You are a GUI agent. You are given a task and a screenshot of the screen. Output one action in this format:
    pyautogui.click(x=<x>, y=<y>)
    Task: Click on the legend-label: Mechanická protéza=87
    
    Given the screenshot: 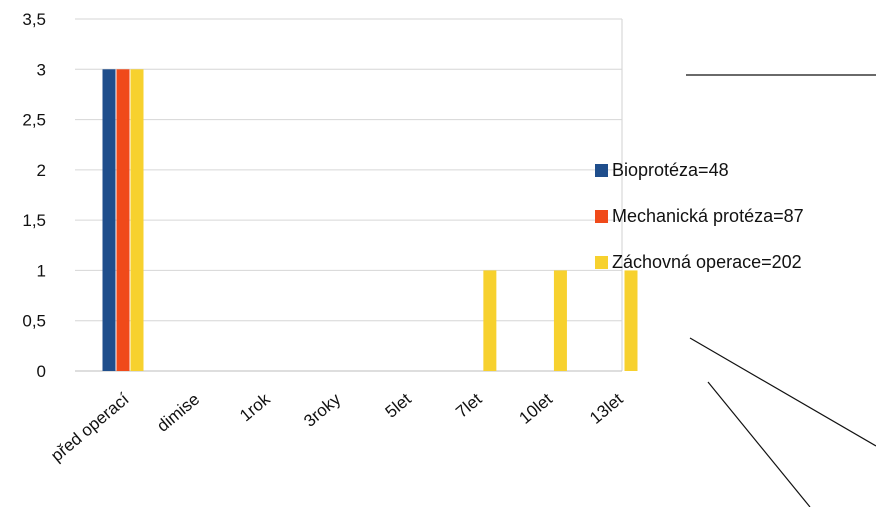 What is the action you would take?
    pyautogui.click(x=708, y=216)
    